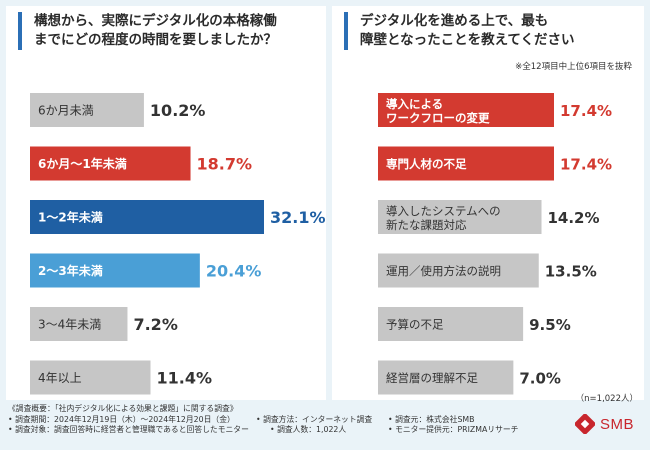 This screenshot has width=650, height=450. I want to click on survey-provider: • モニター提供元：PRIZMAリサーチ, so click(453, 429).